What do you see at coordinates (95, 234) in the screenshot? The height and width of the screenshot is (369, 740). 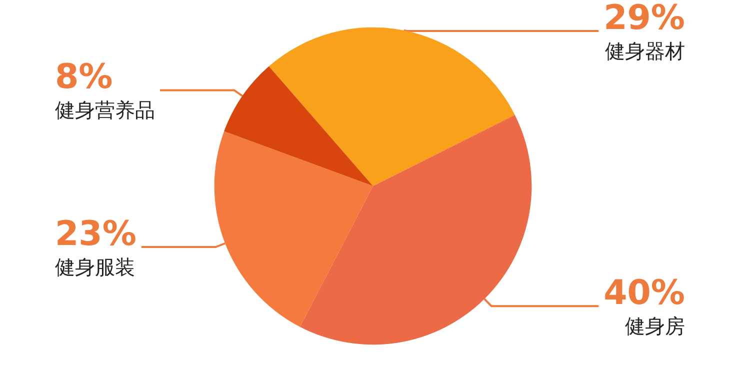 I see `data-label: 23%` at bounding box center [95, 234].